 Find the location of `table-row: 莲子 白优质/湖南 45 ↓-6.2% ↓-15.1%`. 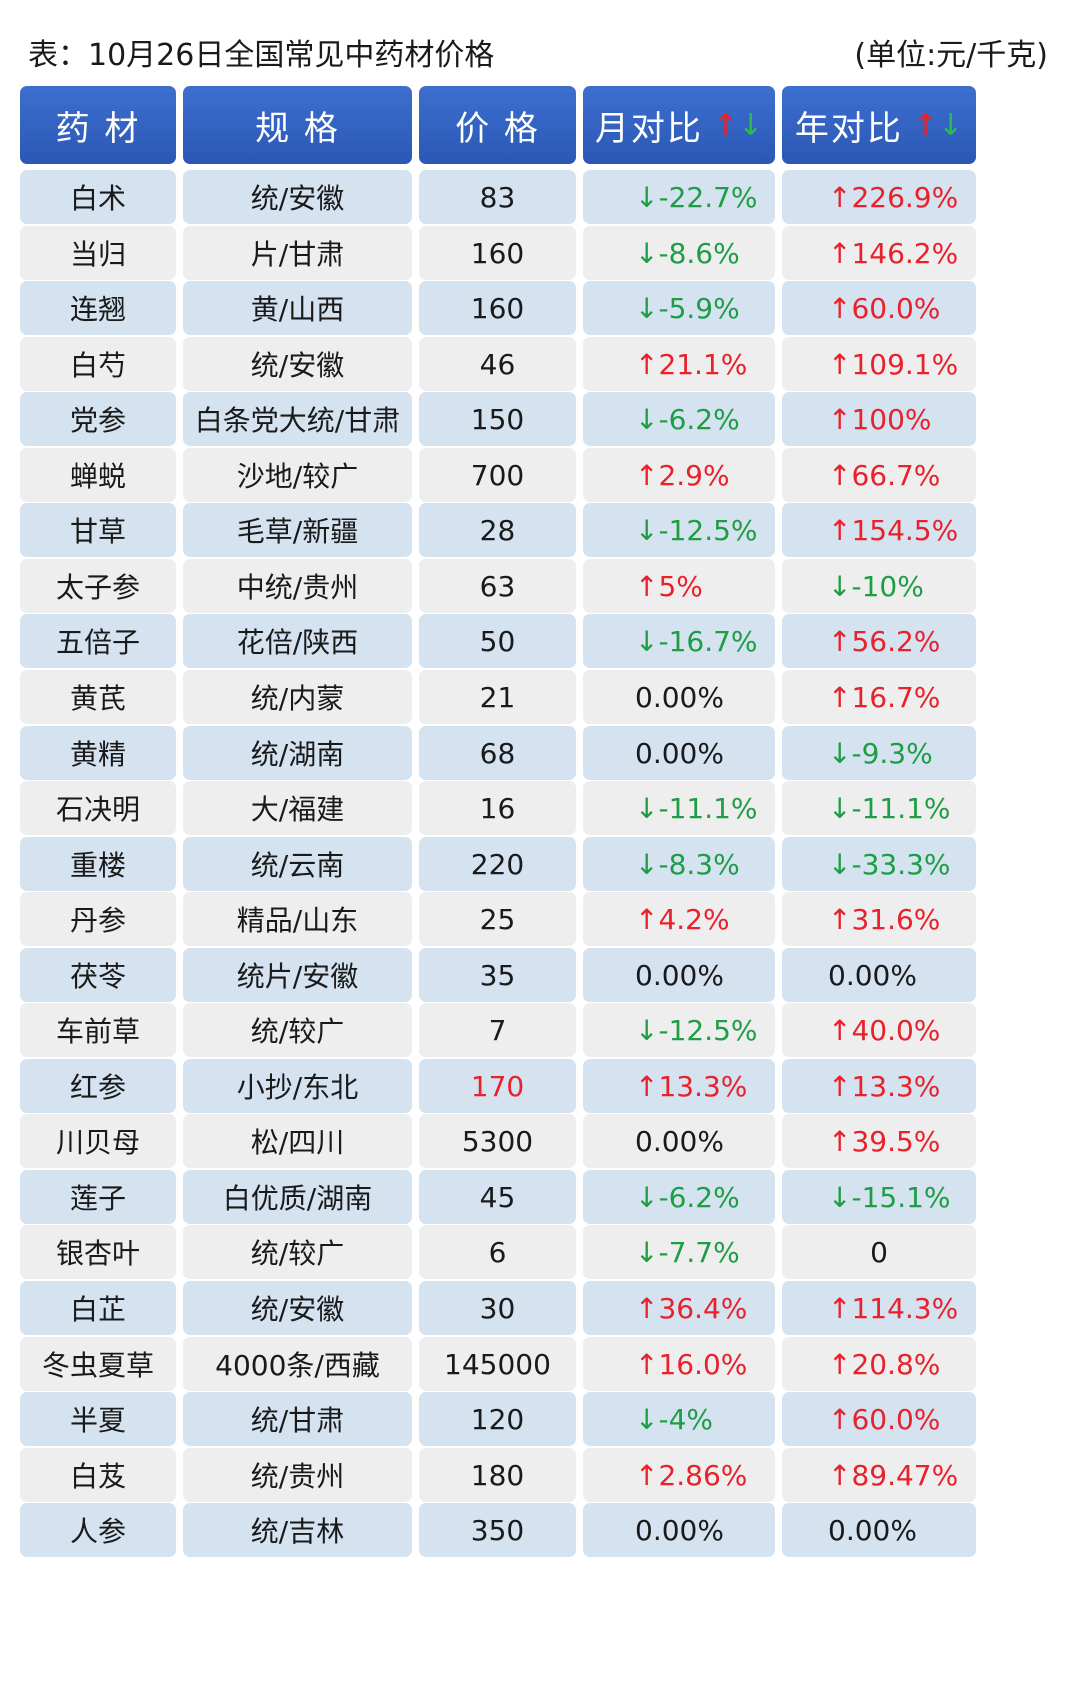

table-row: 莲子 白优质/湖南 45 ↓-6.2% ↓-15.1% is located at coordinates (498, 1197).